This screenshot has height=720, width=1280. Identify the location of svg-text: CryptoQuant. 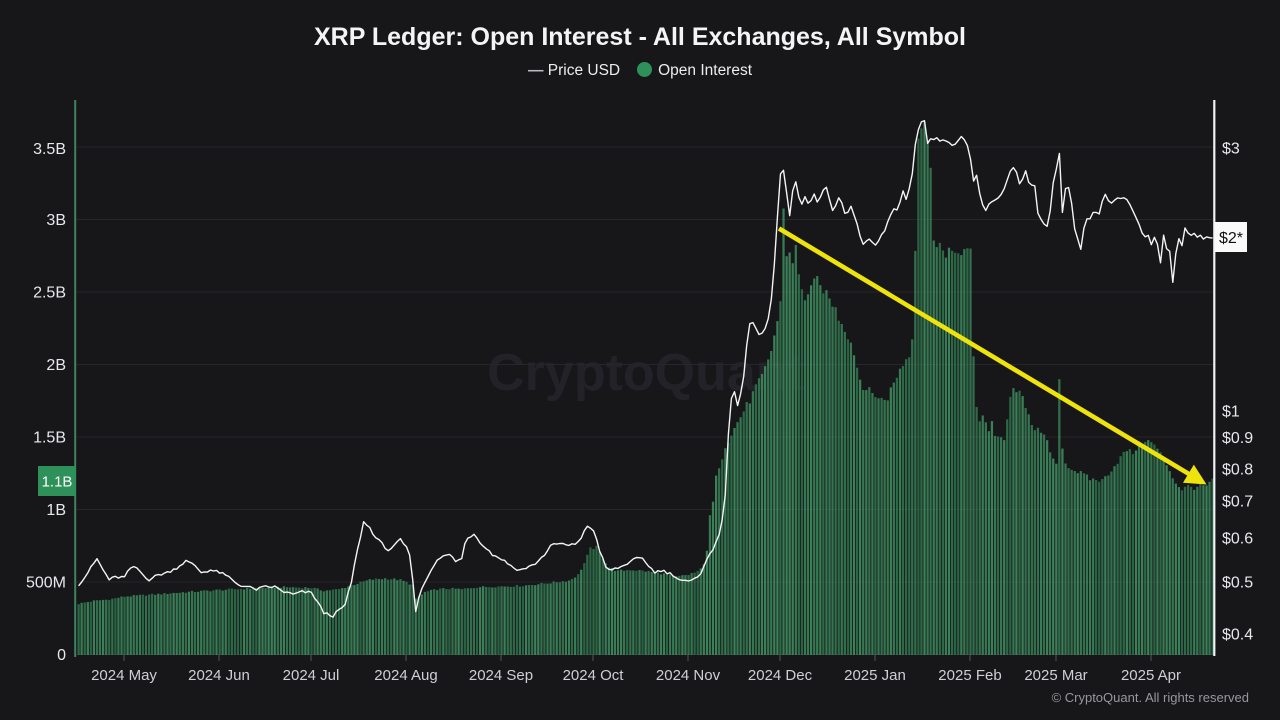
(646, 373).